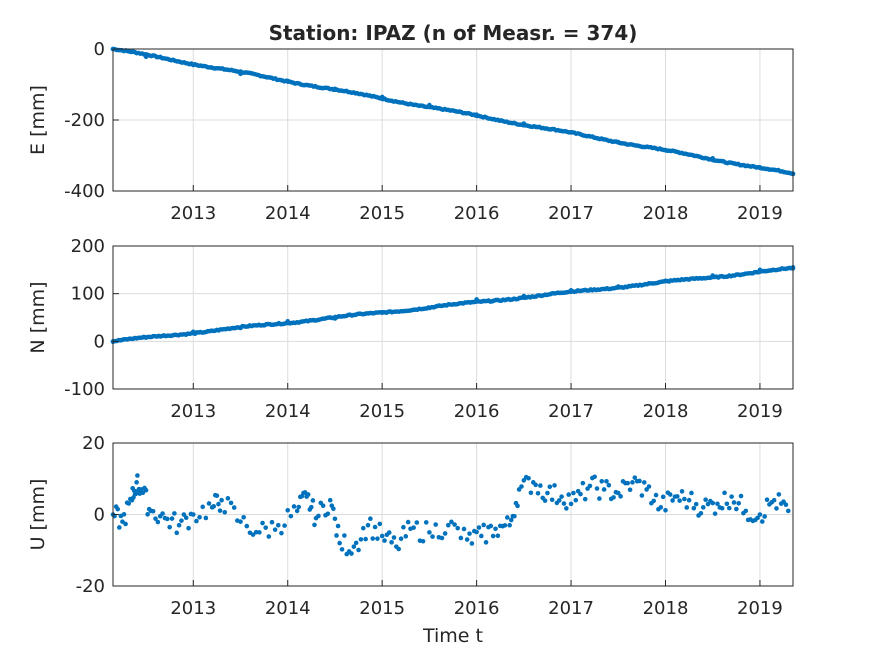 The image size is (875, 656). Describe the element at coordinates (38, 120) in the screenshot. I see `y-axis-label: E [mm]` at that location.